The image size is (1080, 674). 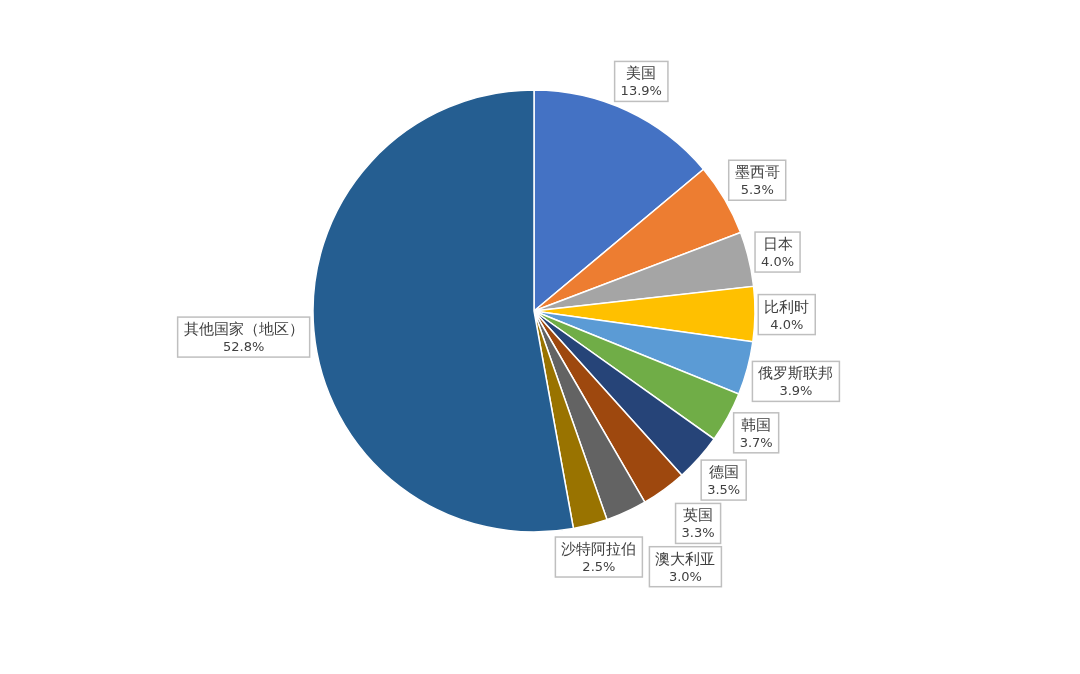 What do you see at coordinates (796, 391) in the screenshot?
I see `data-label: 3.9%` at bounding box center [796, 391].